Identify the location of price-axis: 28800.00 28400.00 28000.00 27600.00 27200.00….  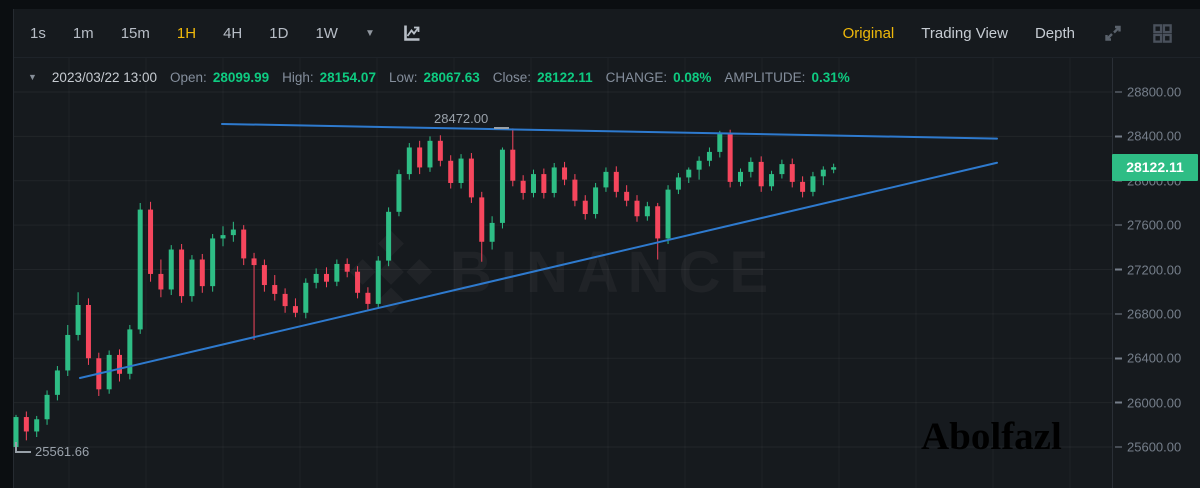
(1156, 273).